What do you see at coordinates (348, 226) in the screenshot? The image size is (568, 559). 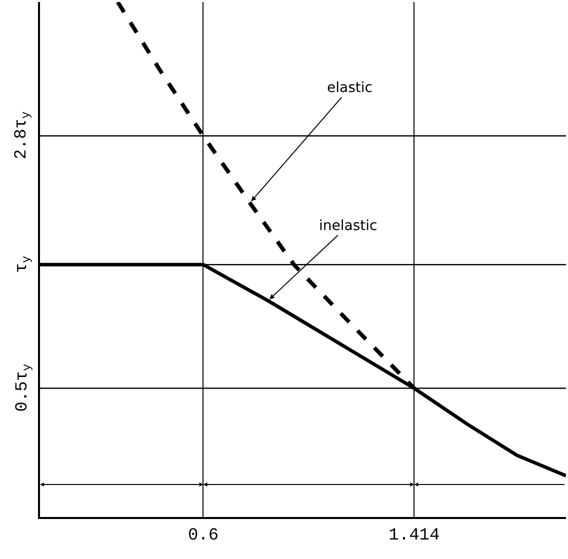 I see `annotation: inelastic` at bounding box center [348, 226].